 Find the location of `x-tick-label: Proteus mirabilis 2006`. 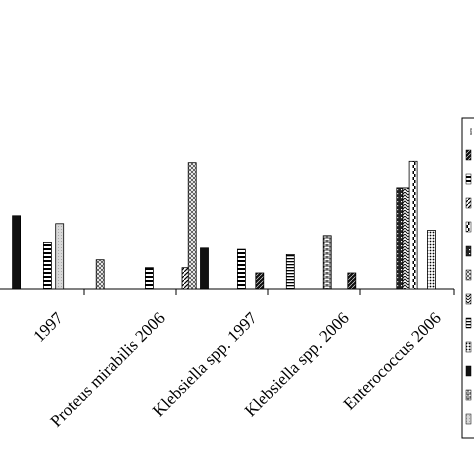

x-tick-label: Proteus mirabilis 2006 is located at coordinates (108, 369).